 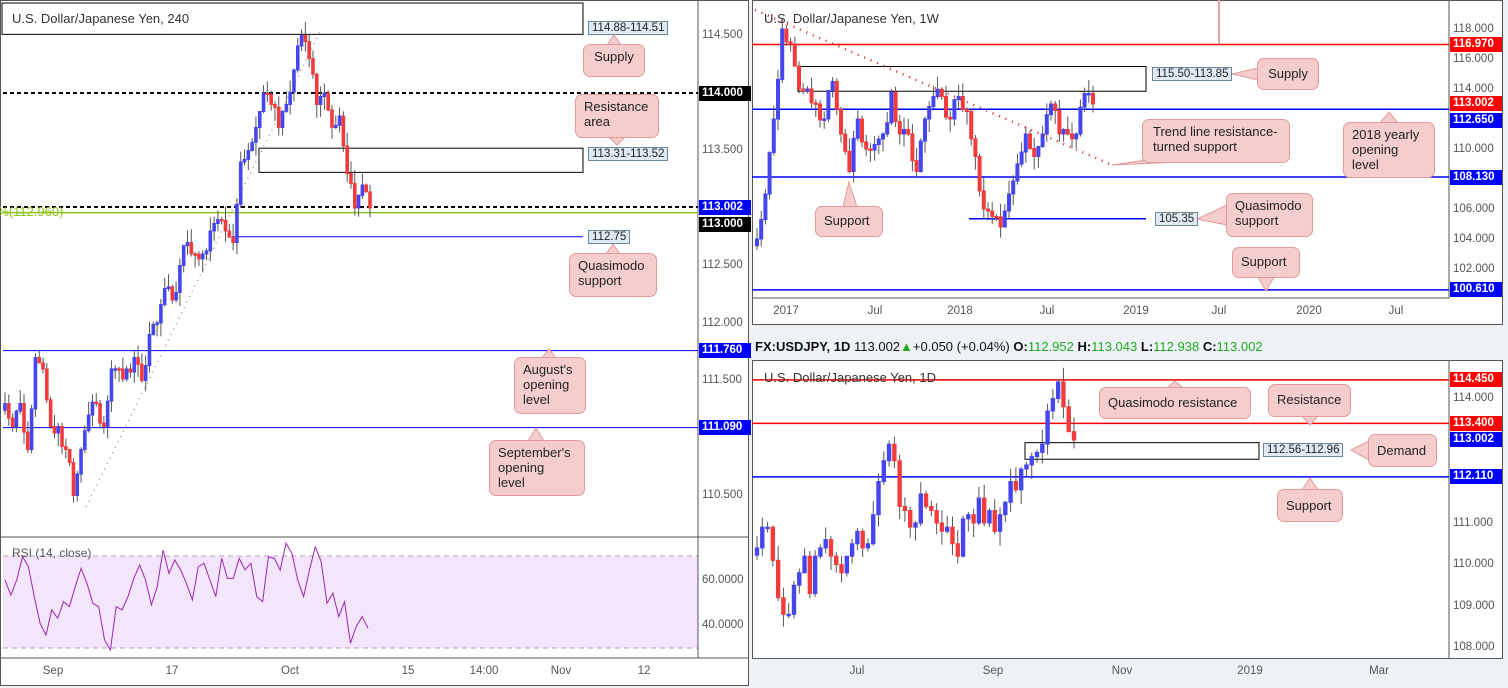 What do you see at coordinates (1476, 120) in the screenshot?
I see `w1-price-label: 112.650` at bounding box center [1476, 120].